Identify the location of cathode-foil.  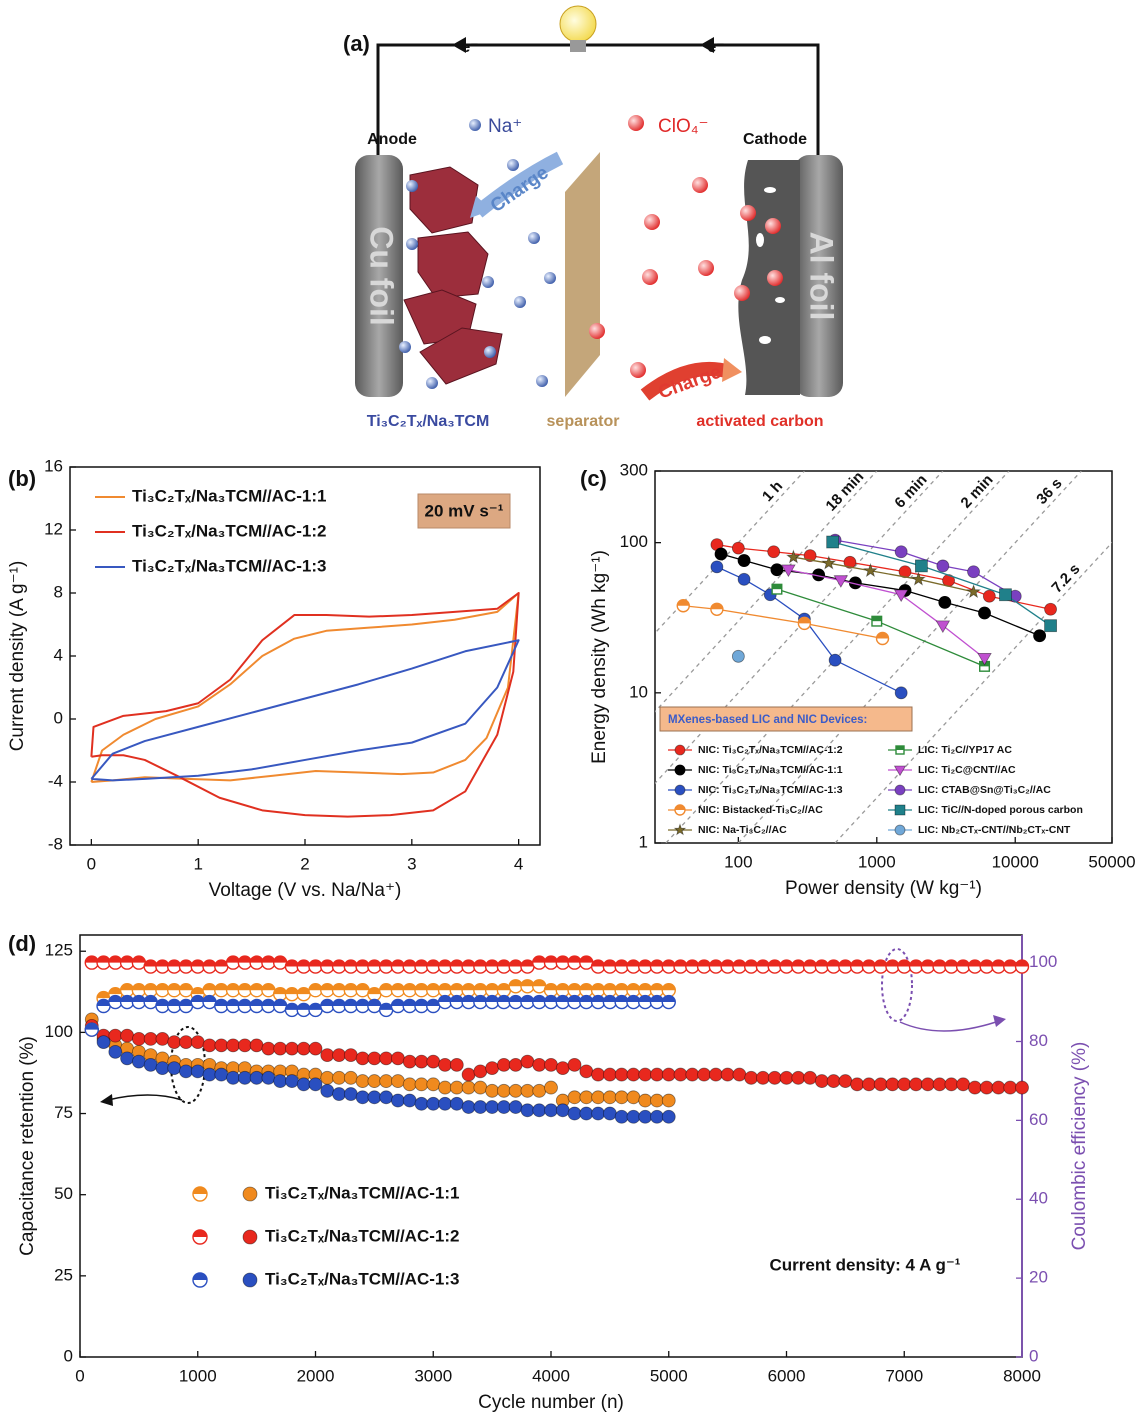
(819, 276).